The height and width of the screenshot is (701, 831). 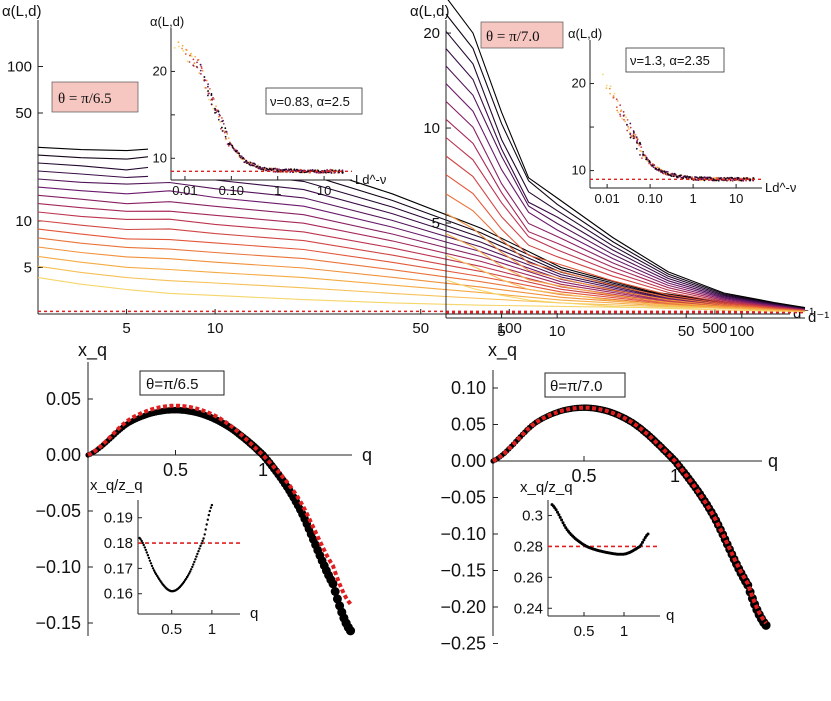 What do you see at coordinates (741, 331) in the screenshot?
I see `p2-x-tick-label: 100` at bounding box center [741, 331].